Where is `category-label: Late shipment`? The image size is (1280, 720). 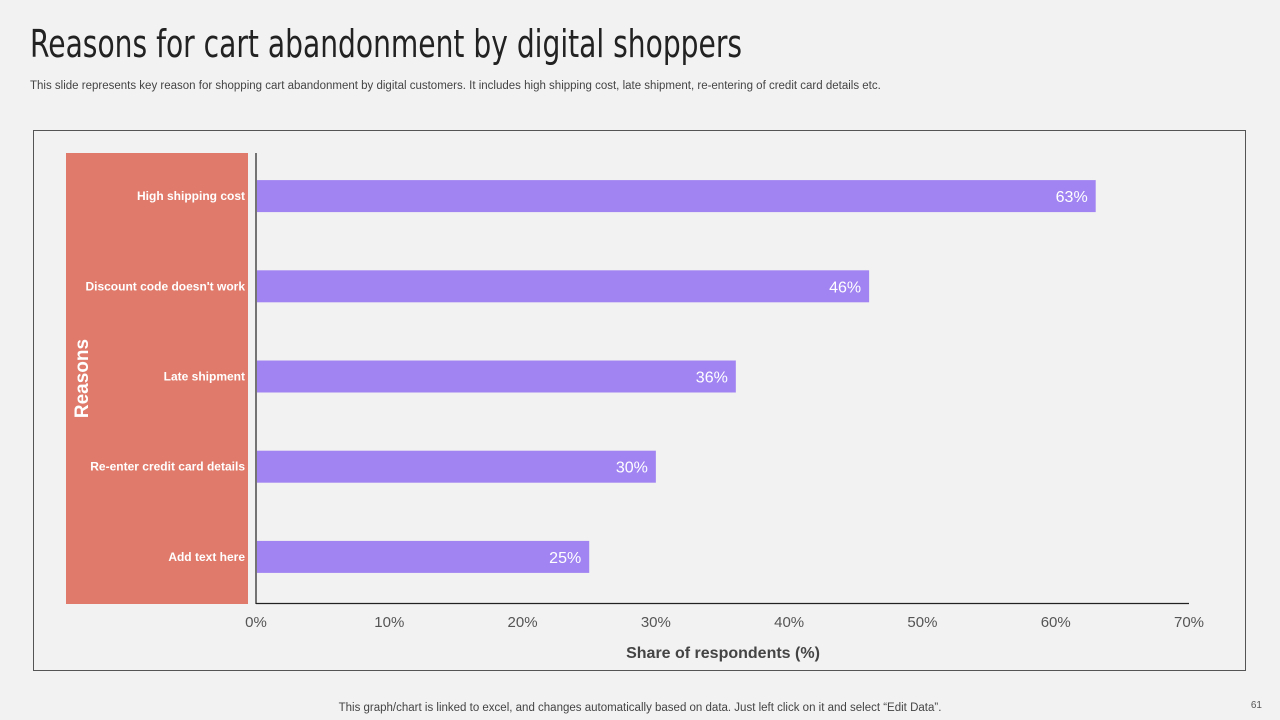
category-label: Late shipment is located at coordinates (204, 377).